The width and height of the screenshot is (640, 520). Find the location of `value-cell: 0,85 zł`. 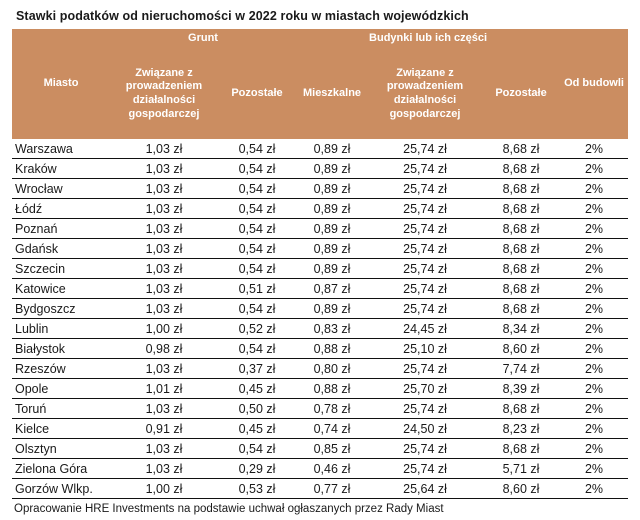

value-cell: 0,85 zł is located at coordinates (332, 448).